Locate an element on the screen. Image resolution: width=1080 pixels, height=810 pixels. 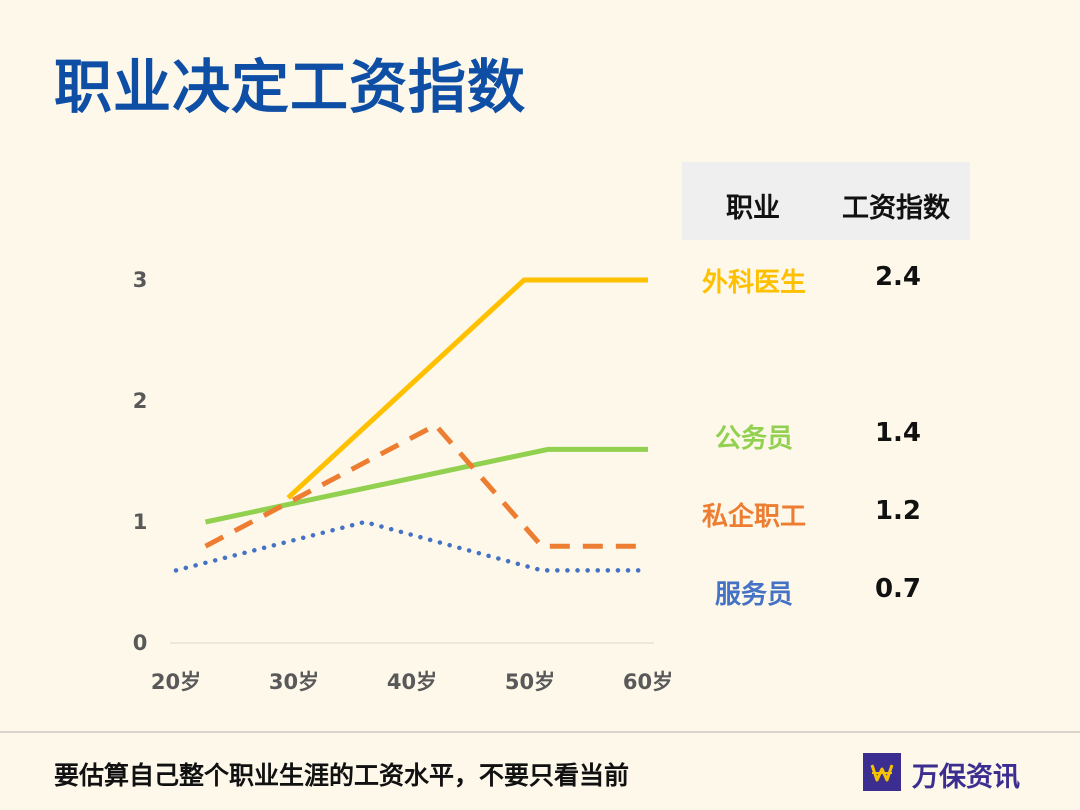
header-occupation: 职业 is located at coordinates (753, 208).